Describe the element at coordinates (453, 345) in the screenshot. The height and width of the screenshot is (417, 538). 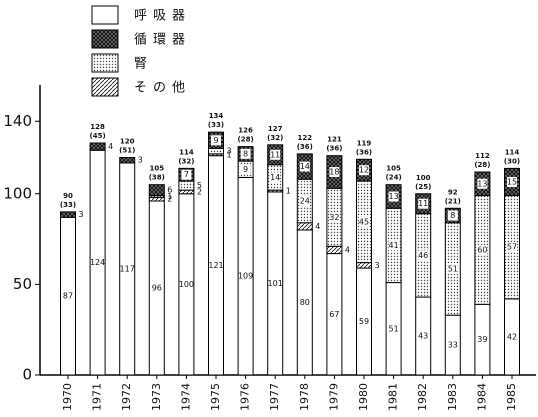
I see `segment-label: 33` at that location.